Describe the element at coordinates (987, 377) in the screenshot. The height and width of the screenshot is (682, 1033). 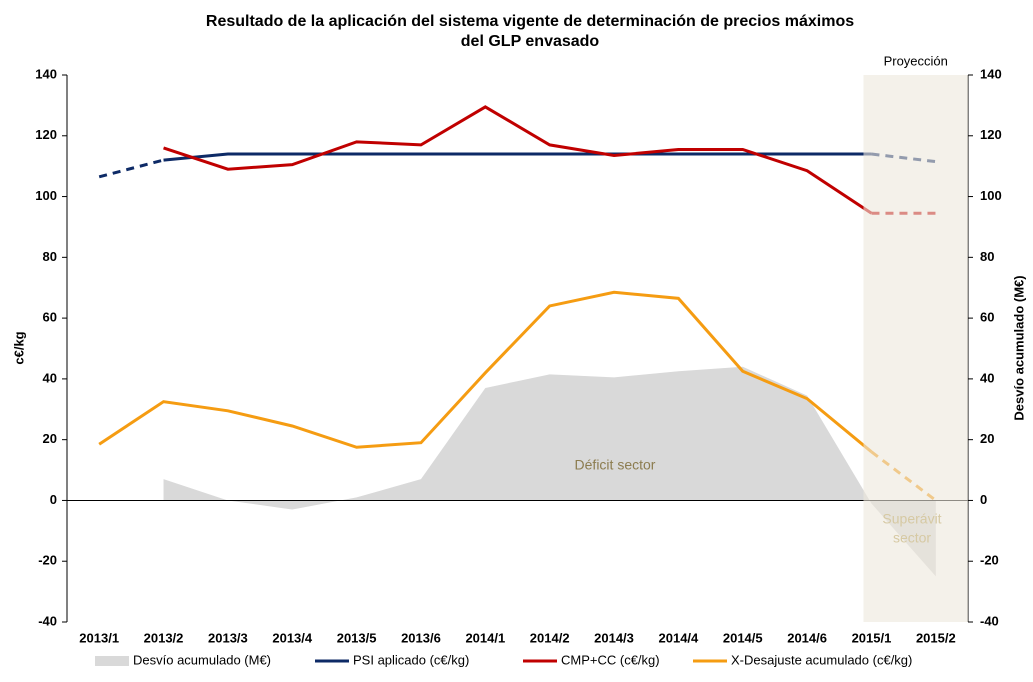
I see `y2-tick-label: 40` at that location.